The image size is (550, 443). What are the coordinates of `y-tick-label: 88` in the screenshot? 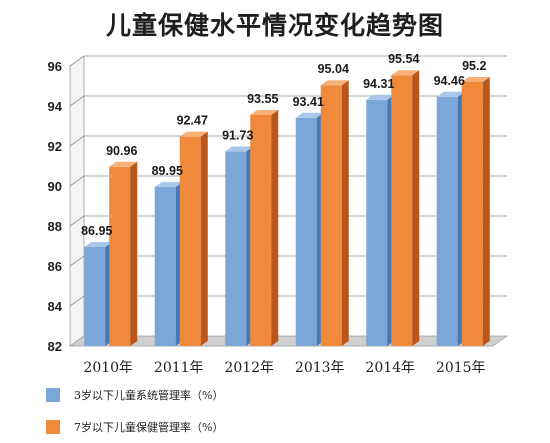 It's located at (55, 226).